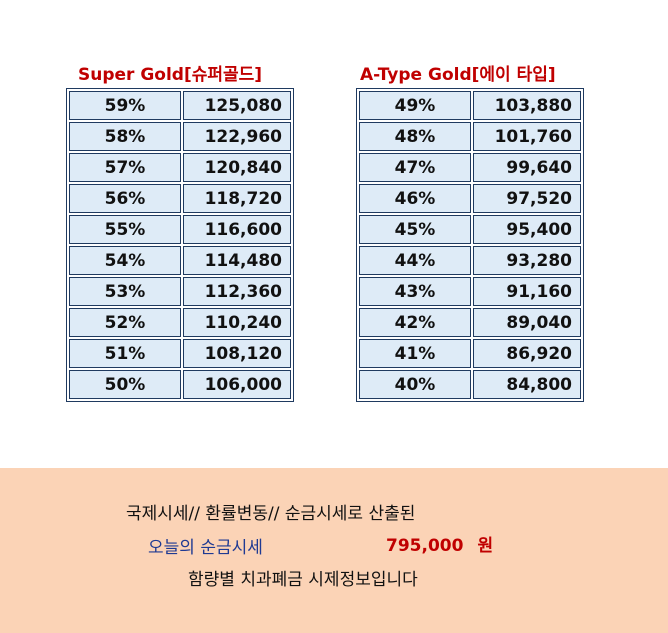 The width and height of the screenshot is (668, 633). What do you see at coordinates (485, 546) in the screenshot?
I see `today-gold-price-unit: 원` at bounding box center [485, 546].